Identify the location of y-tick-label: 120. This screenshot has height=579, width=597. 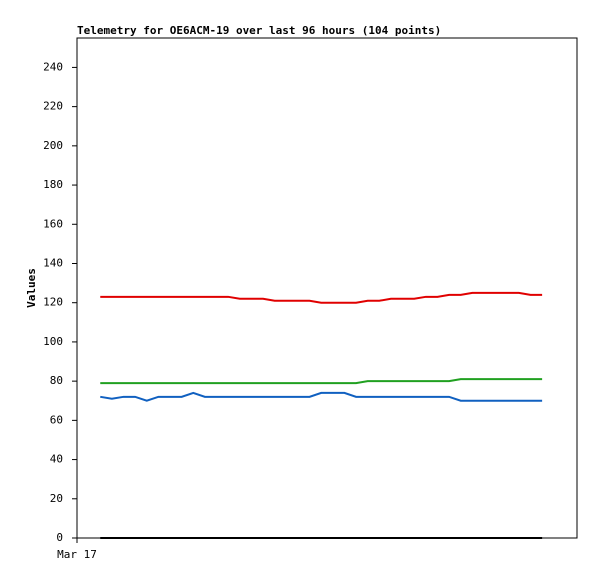
(53, 302).